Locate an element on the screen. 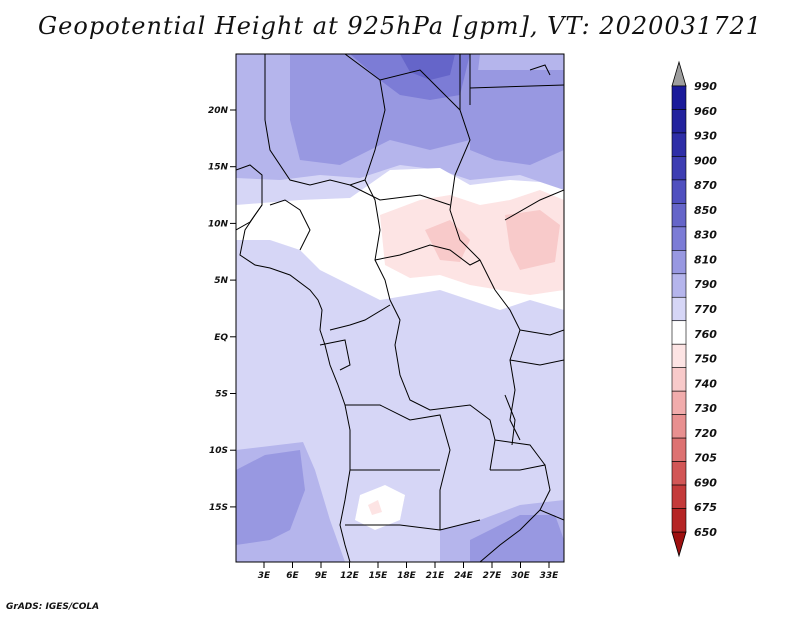 This screenshot has height=618, width=800. colorbar-label: 790 is located at coordinates (705, 284).